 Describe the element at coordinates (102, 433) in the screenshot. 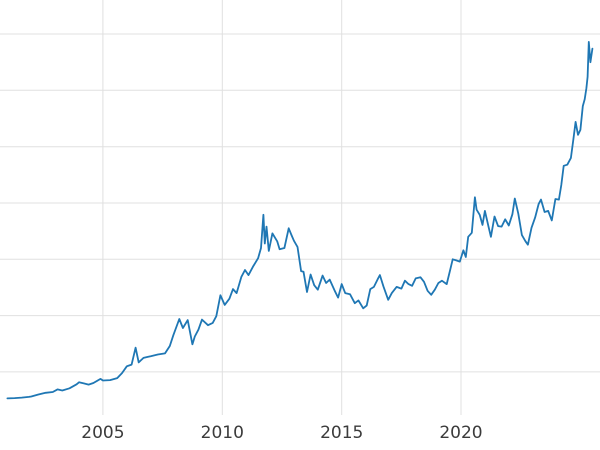

I see `x-tick-label: 2005` at that location.